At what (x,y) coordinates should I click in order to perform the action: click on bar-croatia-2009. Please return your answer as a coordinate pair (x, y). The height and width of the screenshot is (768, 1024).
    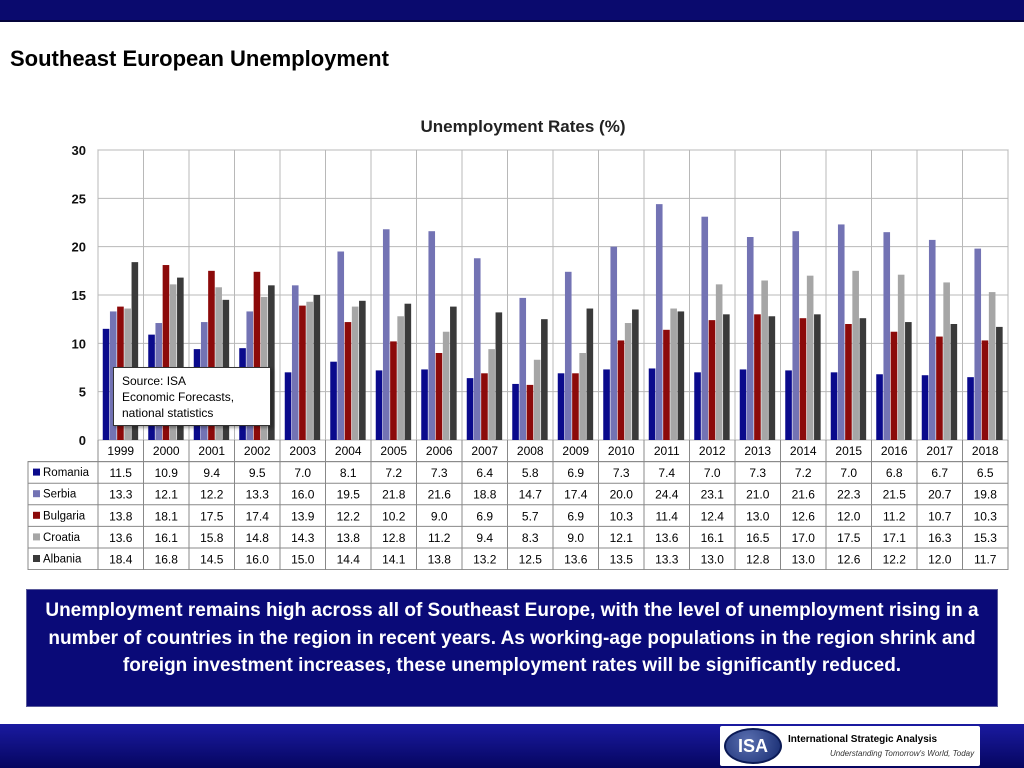
    Looking at the image, I should click on (582, 396).